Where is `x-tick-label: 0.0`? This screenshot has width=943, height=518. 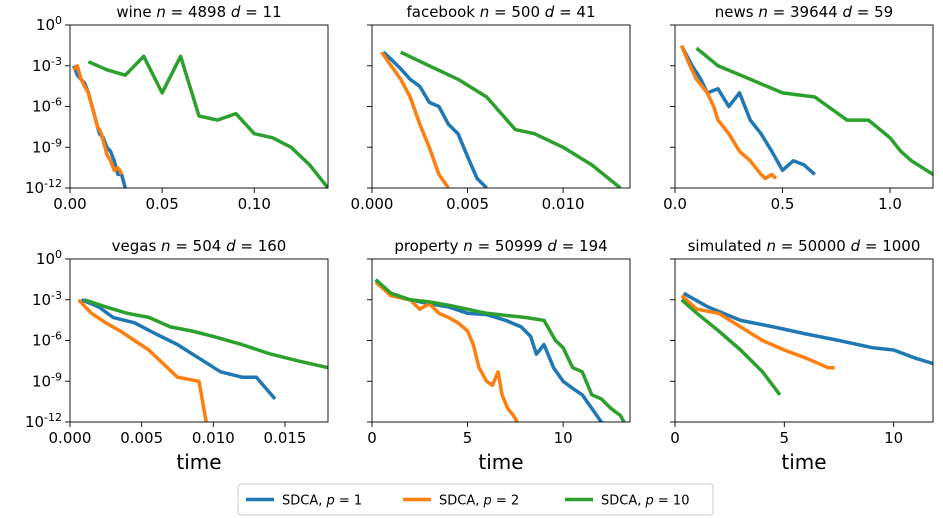
x-tick-label: 0.0 is located at coordinates (675, 204).